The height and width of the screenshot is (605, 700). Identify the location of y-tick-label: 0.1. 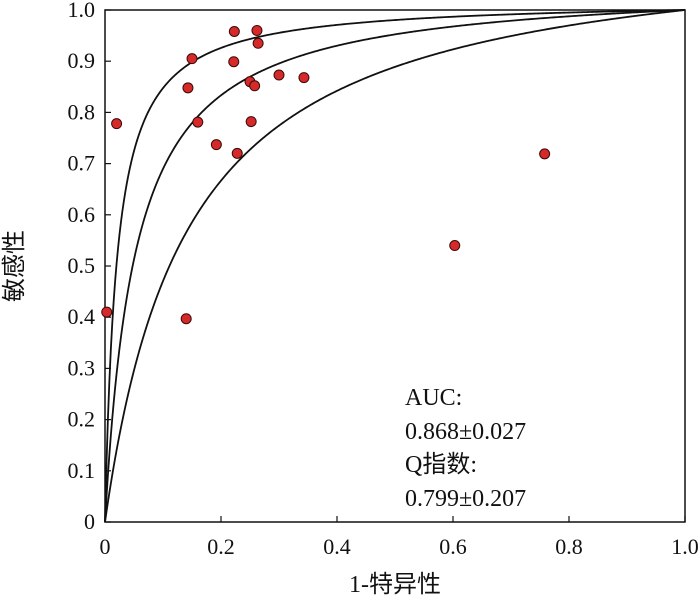
(82, 470).